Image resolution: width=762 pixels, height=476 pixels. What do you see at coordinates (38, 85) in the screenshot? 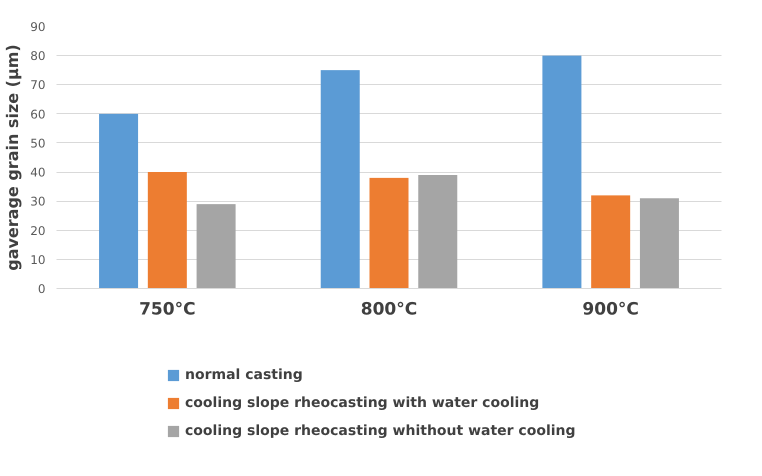
I see `y-tick-label: 70` at bounding box center [38, 85].